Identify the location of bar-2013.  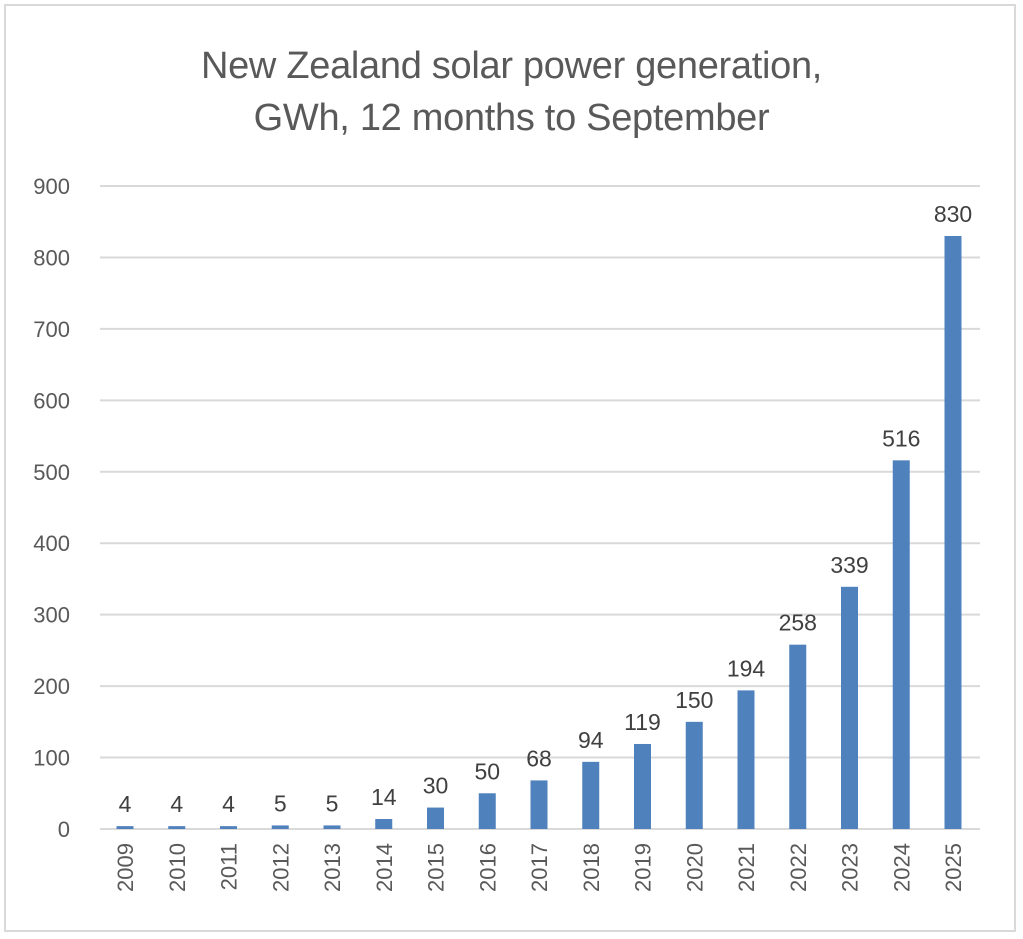
(332, 827).